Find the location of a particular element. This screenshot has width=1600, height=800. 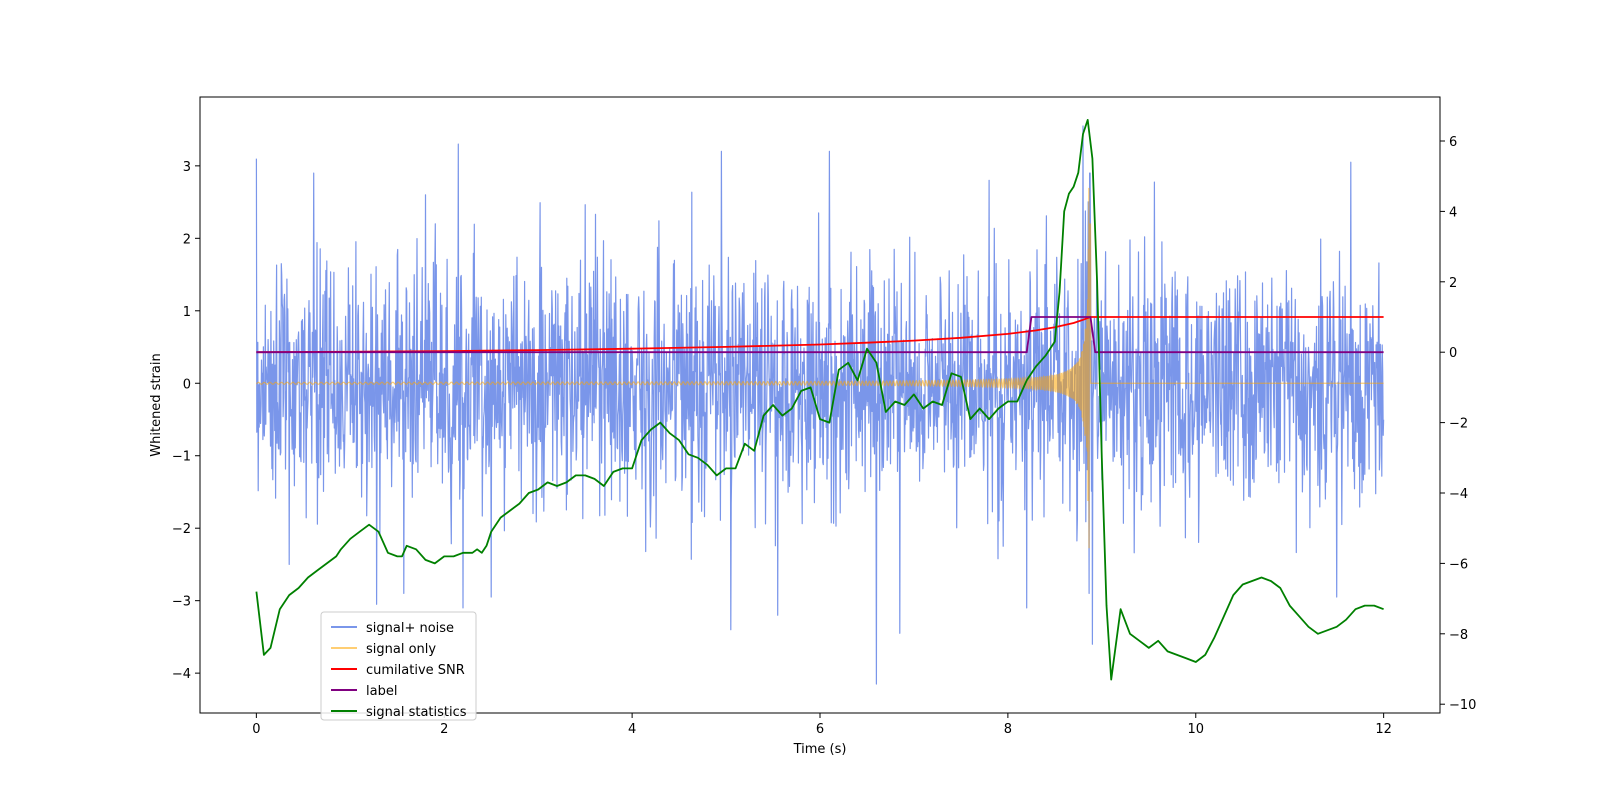

y-right-tick-label: −4 is located at coordinates (1458, 494).